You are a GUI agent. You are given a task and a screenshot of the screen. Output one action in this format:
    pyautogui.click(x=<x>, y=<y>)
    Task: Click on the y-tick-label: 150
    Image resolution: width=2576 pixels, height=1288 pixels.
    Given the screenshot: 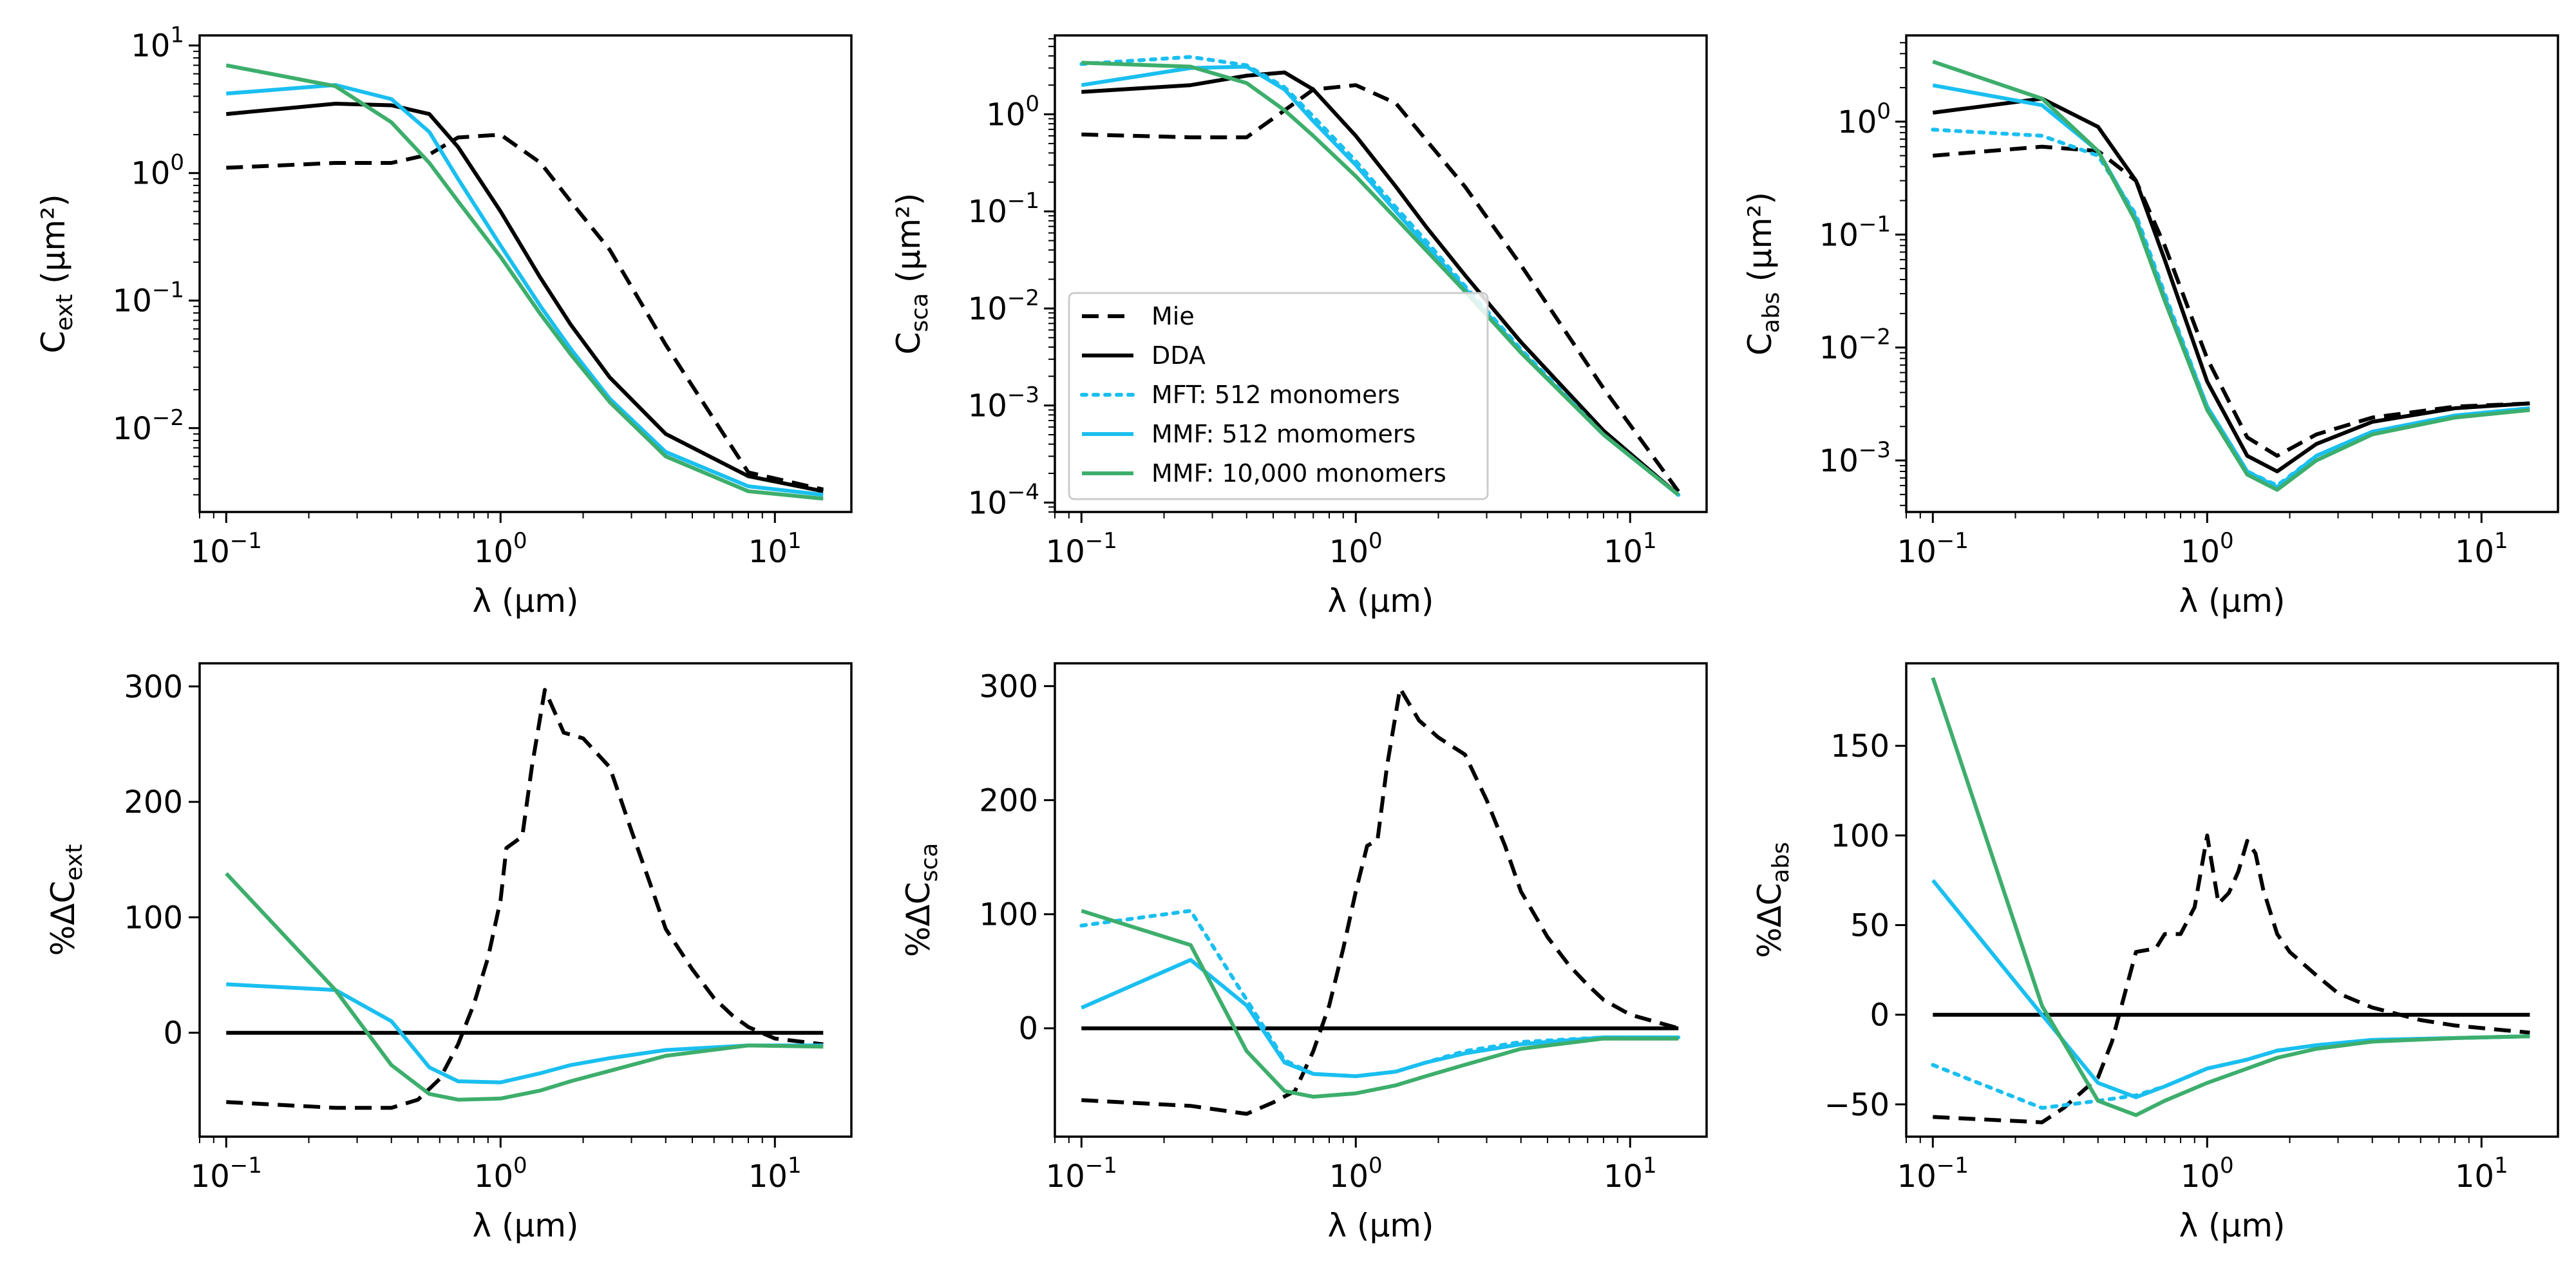 What is the action you would take?
    pyautogui.click(x=1859, y=746)
    